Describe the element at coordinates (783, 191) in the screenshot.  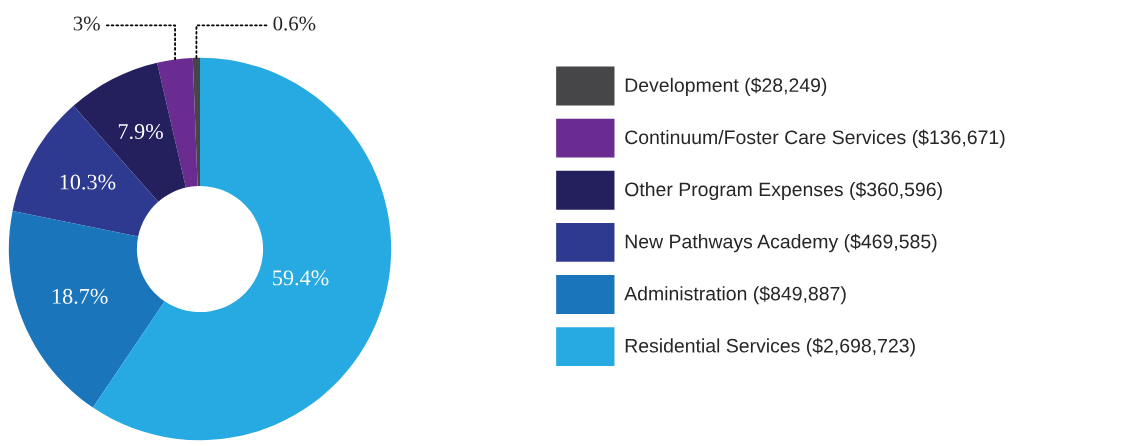
I see `legend-label: Other Program Expenses ($360,596)` at that location.